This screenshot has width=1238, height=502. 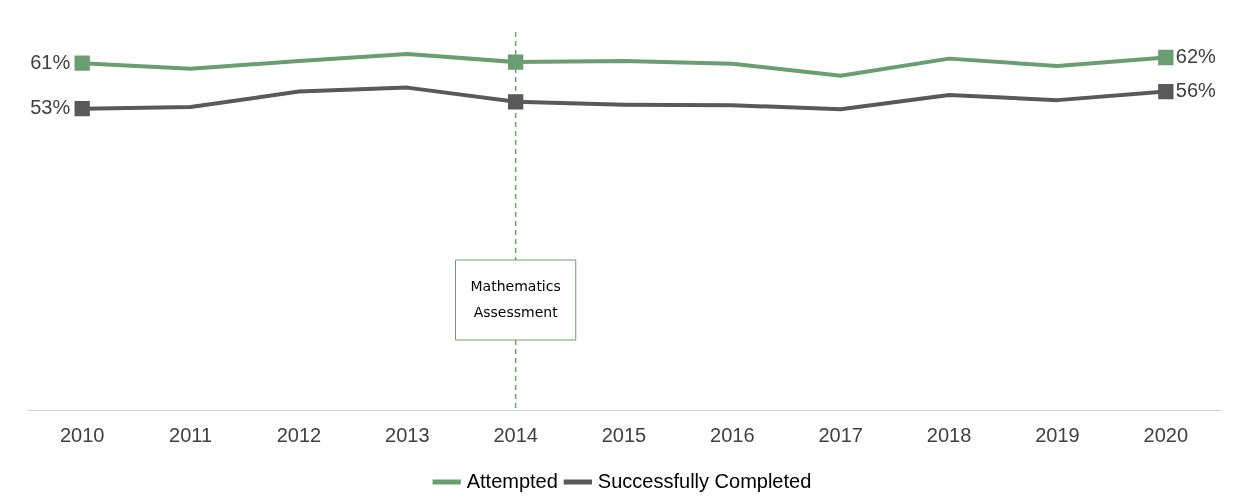 What do you see at coordinates (512, 480) in the screenshot?
I see `legend-label: Attempted` at bounding box center [512, 480].